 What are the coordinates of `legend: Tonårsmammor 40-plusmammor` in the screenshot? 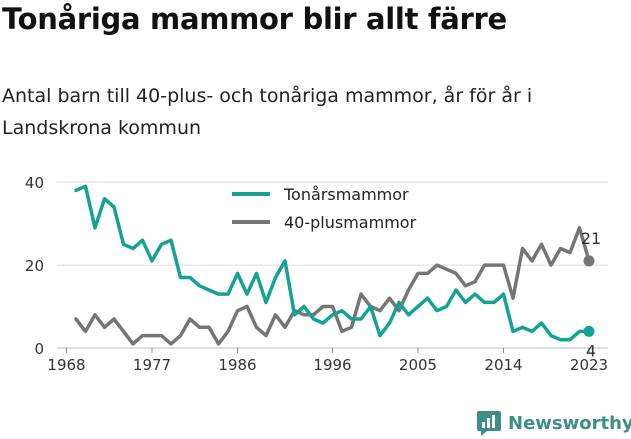 It's located at (324, 208).